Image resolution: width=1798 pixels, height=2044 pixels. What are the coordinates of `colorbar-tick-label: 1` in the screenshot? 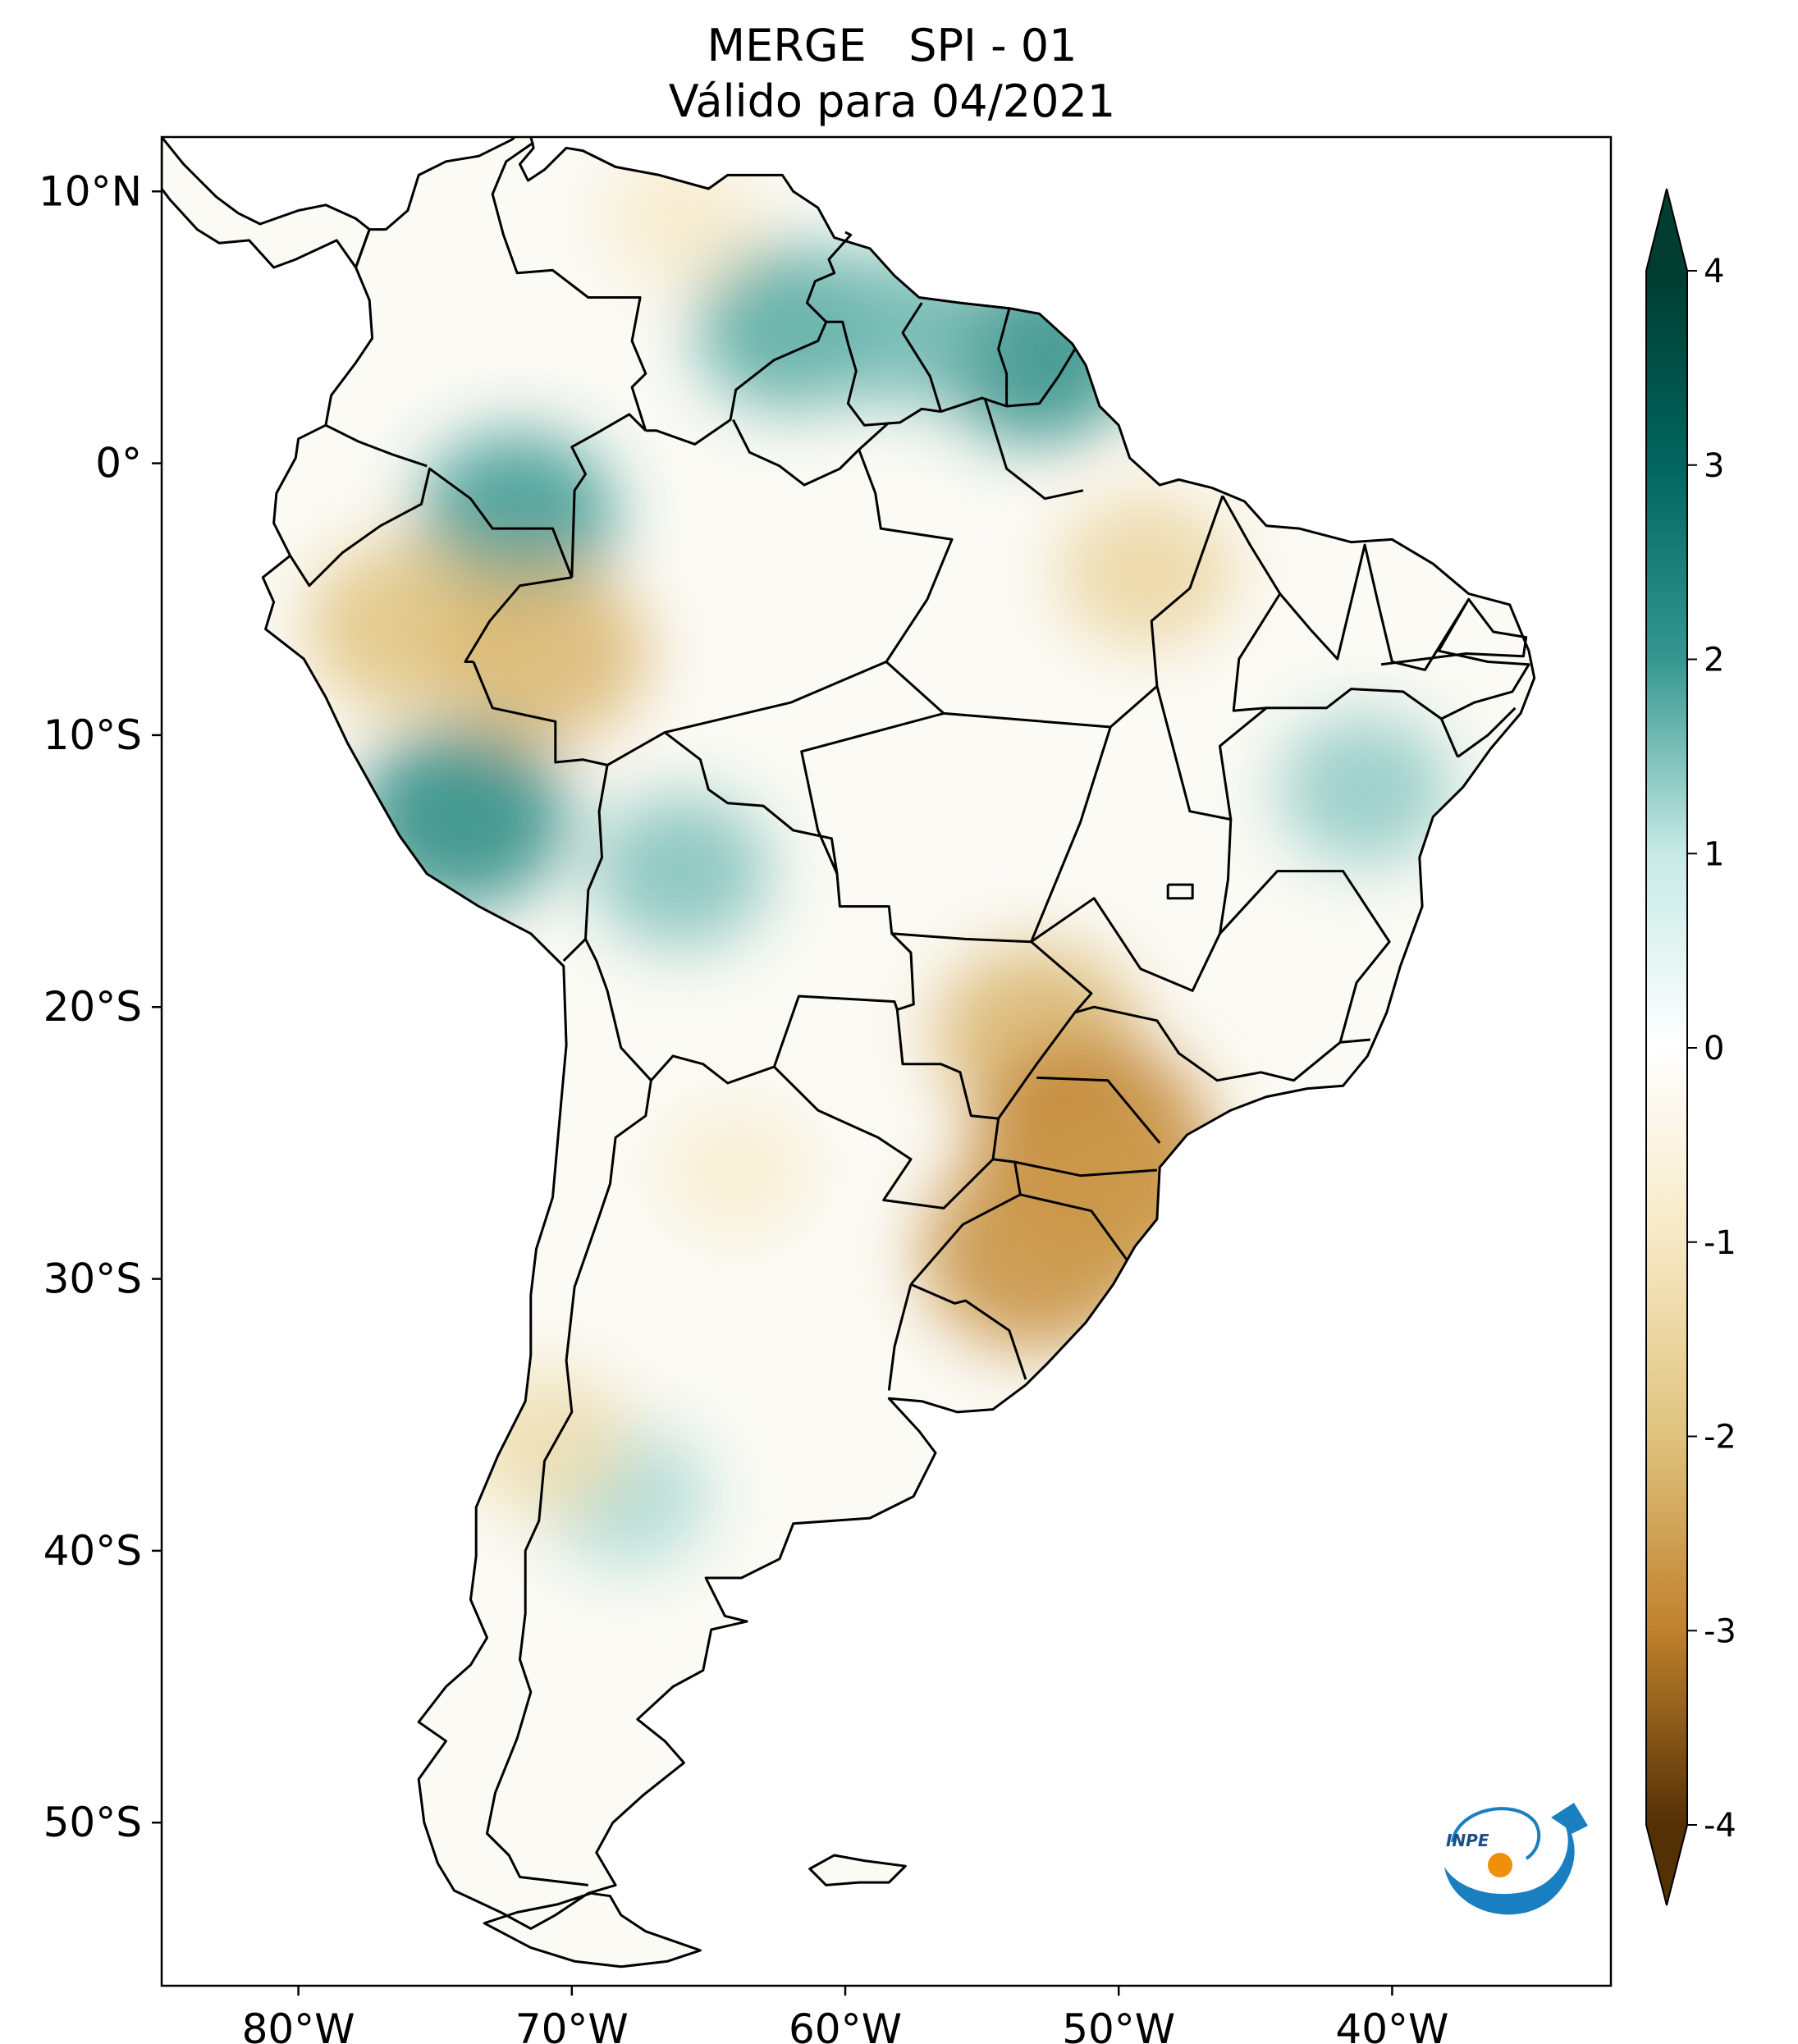 It's located at (1714, 854).